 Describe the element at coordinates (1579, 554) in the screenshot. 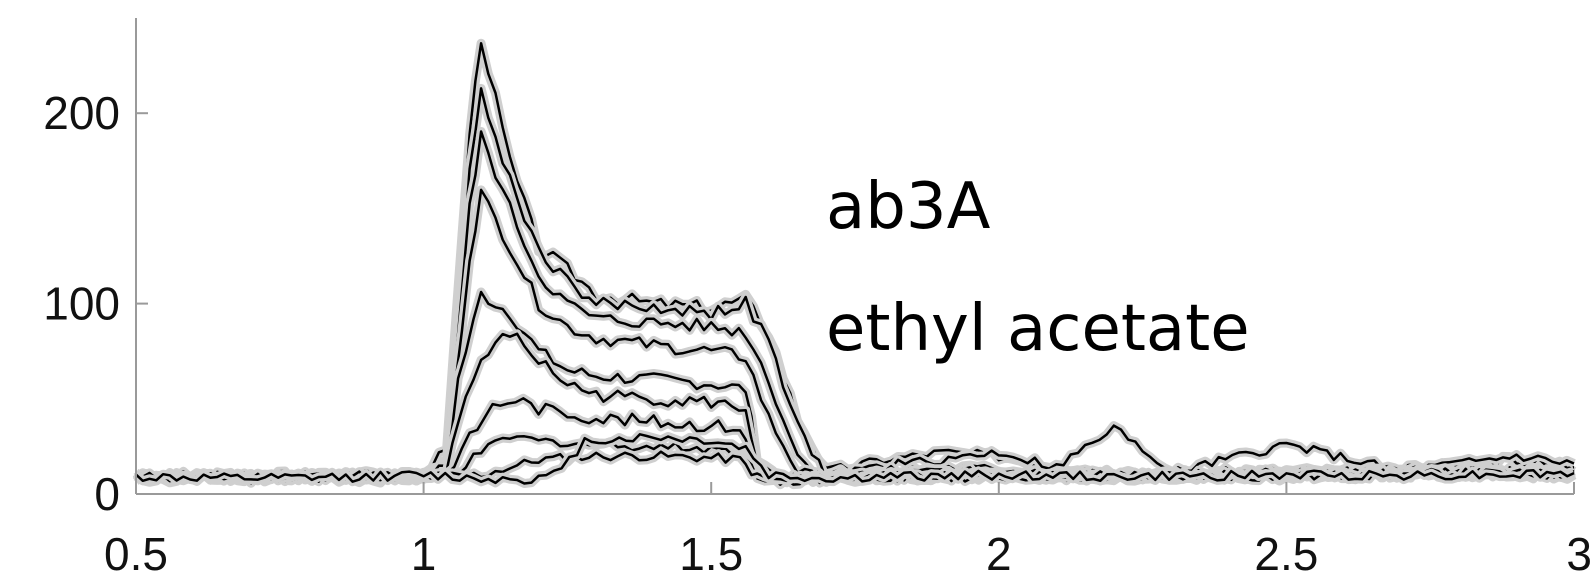

I see `x-tick-label: 3` at that location.